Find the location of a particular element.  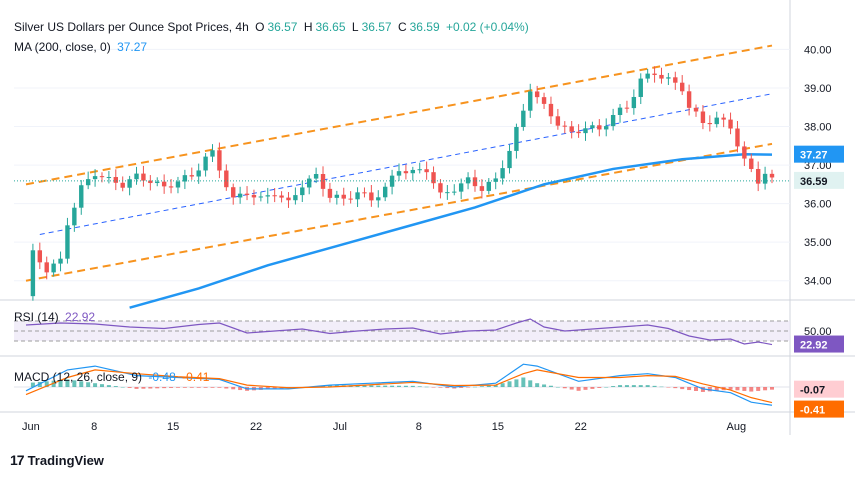

price-tick-label: 37.00 is located at coordinates (818, 166).